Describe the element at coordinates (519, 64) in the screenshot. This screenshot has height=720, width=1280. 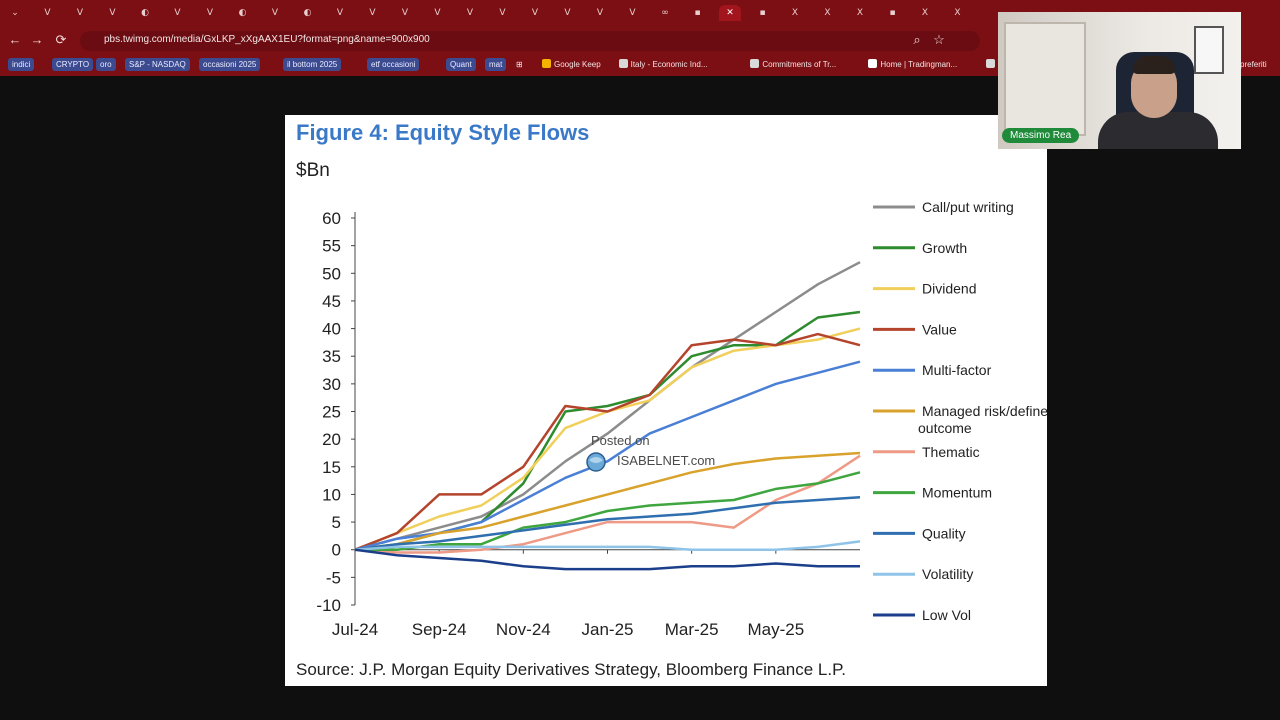
I see `apps-grid-icon: ⊞` at that location.